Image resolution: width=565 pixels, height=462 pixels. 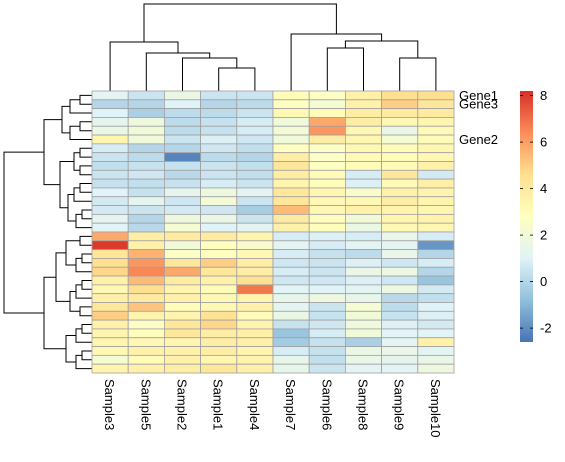 I want to click on legend-tick-label: 4, so click(x=543, y=188).